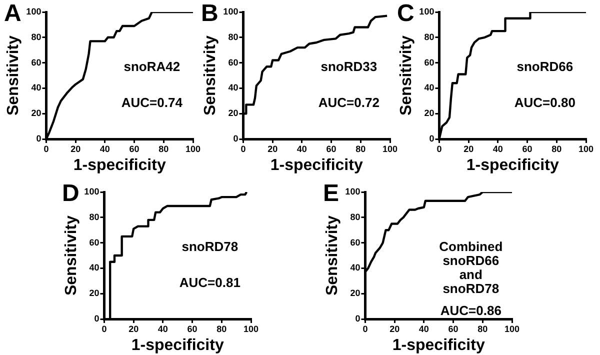 The height and width of the screenshot is (355, 600). Describe the element at coordinates (209, 282) in the screenshot. I see `annotation: AUC=0.81` at that location.